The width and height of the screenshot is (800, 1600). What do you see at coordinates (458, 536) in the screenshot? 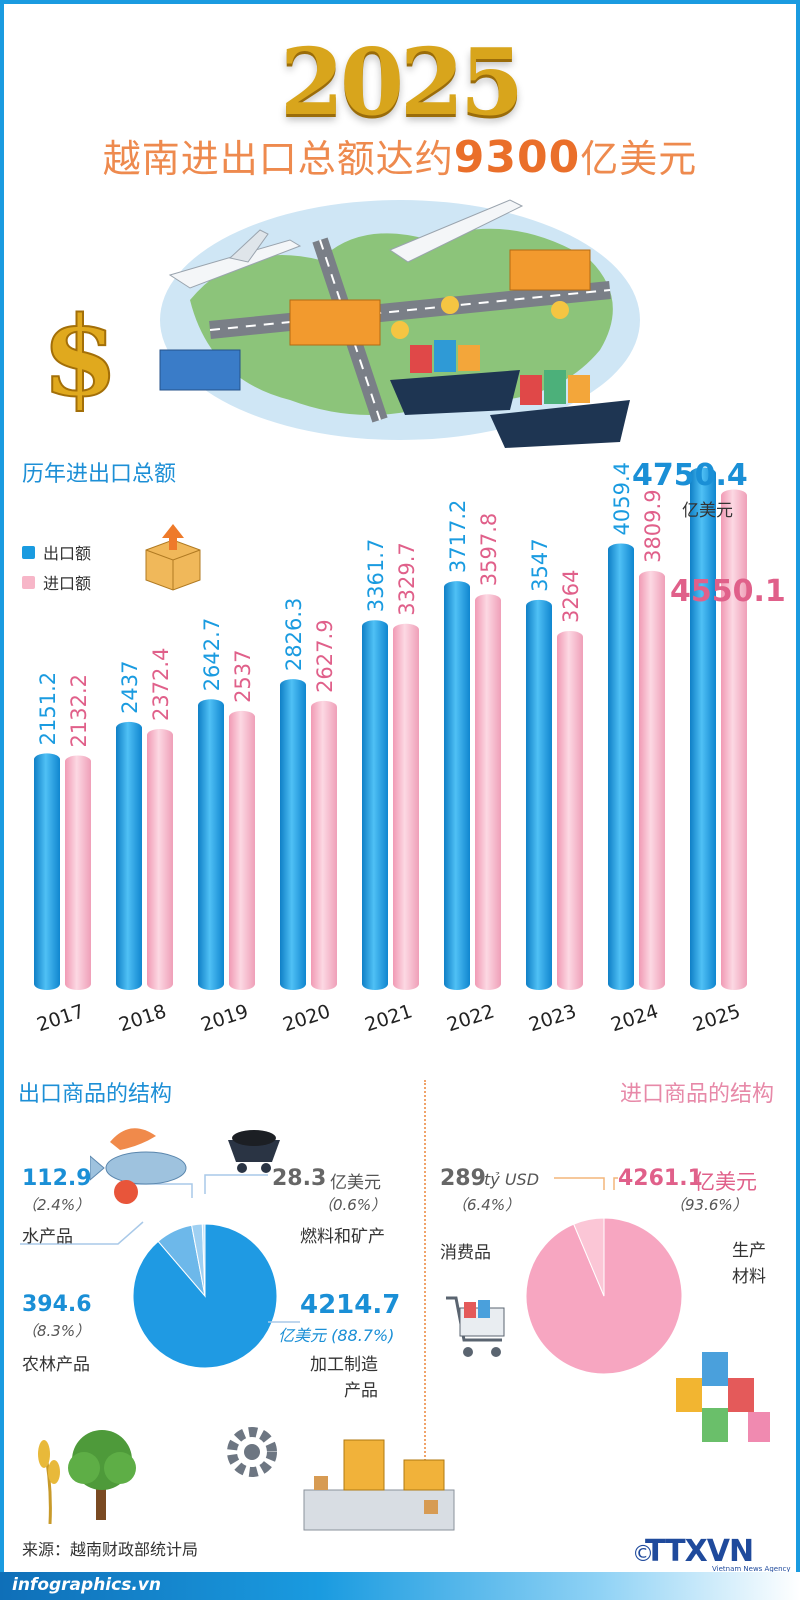
I see `export-value-label-2022: 3717.2` at bounding box center [458, 536].